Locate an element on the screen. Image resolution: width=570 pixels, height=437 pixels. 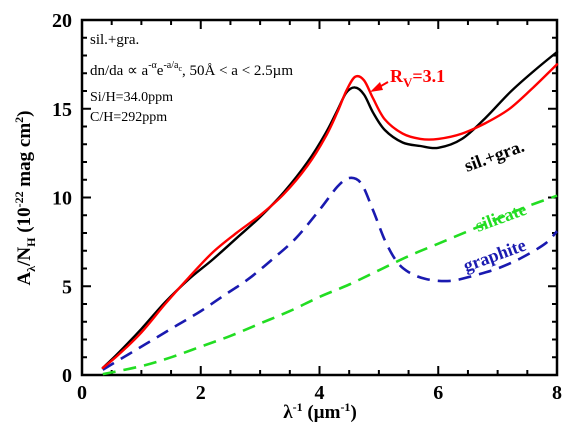
x-axis-label: λ-1 (µm-1) is located at coordinates (320, 411).